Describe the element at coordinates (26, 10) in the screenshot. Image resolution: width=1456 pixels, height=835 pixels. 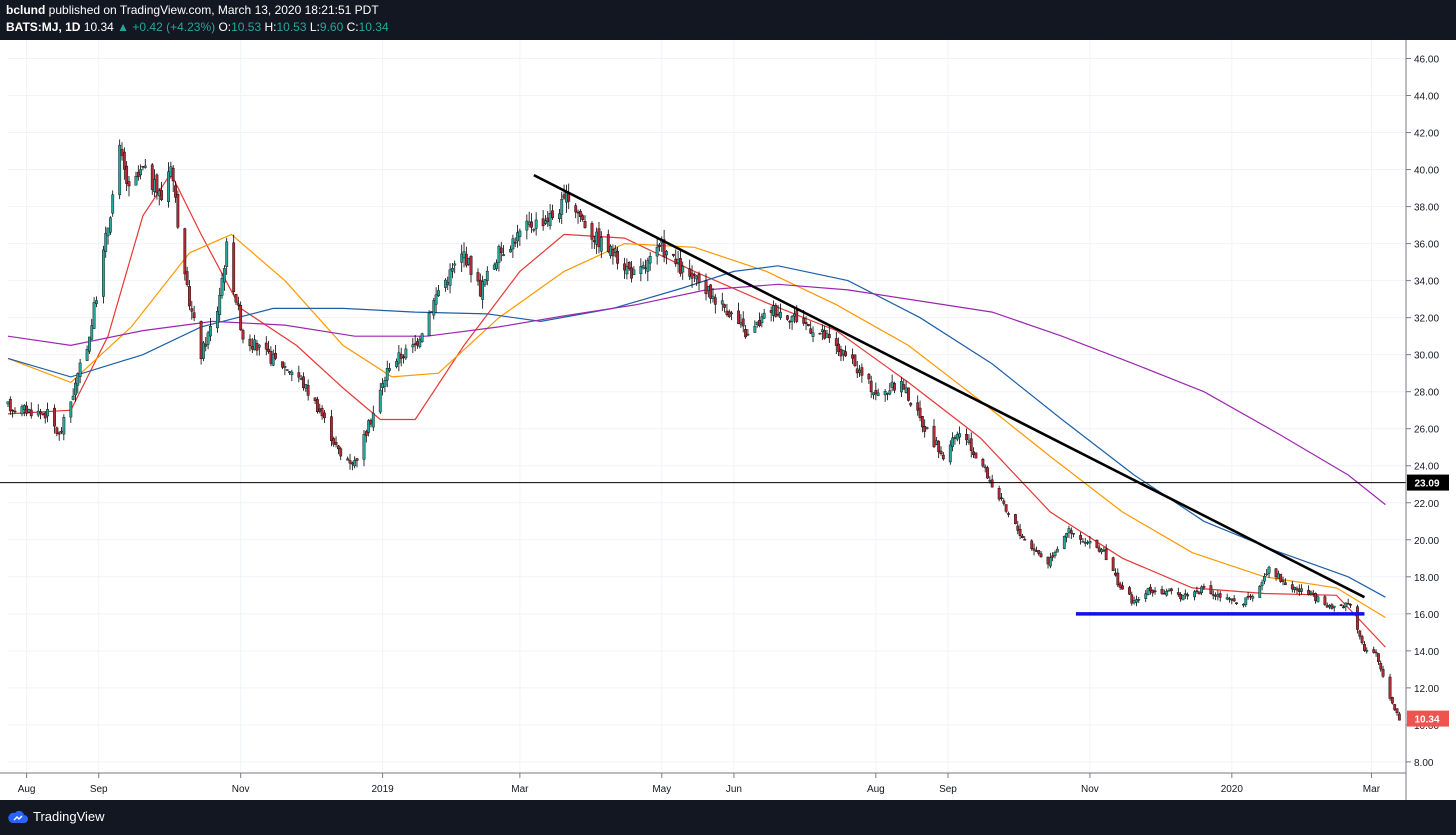
I see `author-name: bclund` at that location.